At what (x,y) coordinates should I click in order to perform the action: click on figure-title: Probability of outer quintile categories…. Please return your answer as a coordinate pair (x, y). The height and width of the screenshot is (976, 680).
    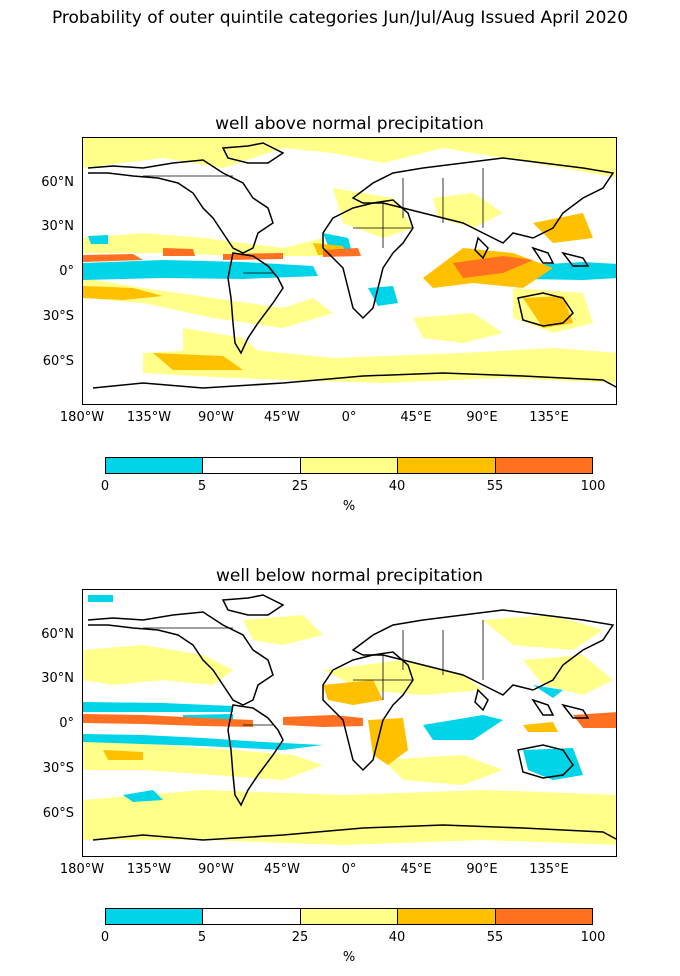
    Looking at the image, I should click on (340, 18).